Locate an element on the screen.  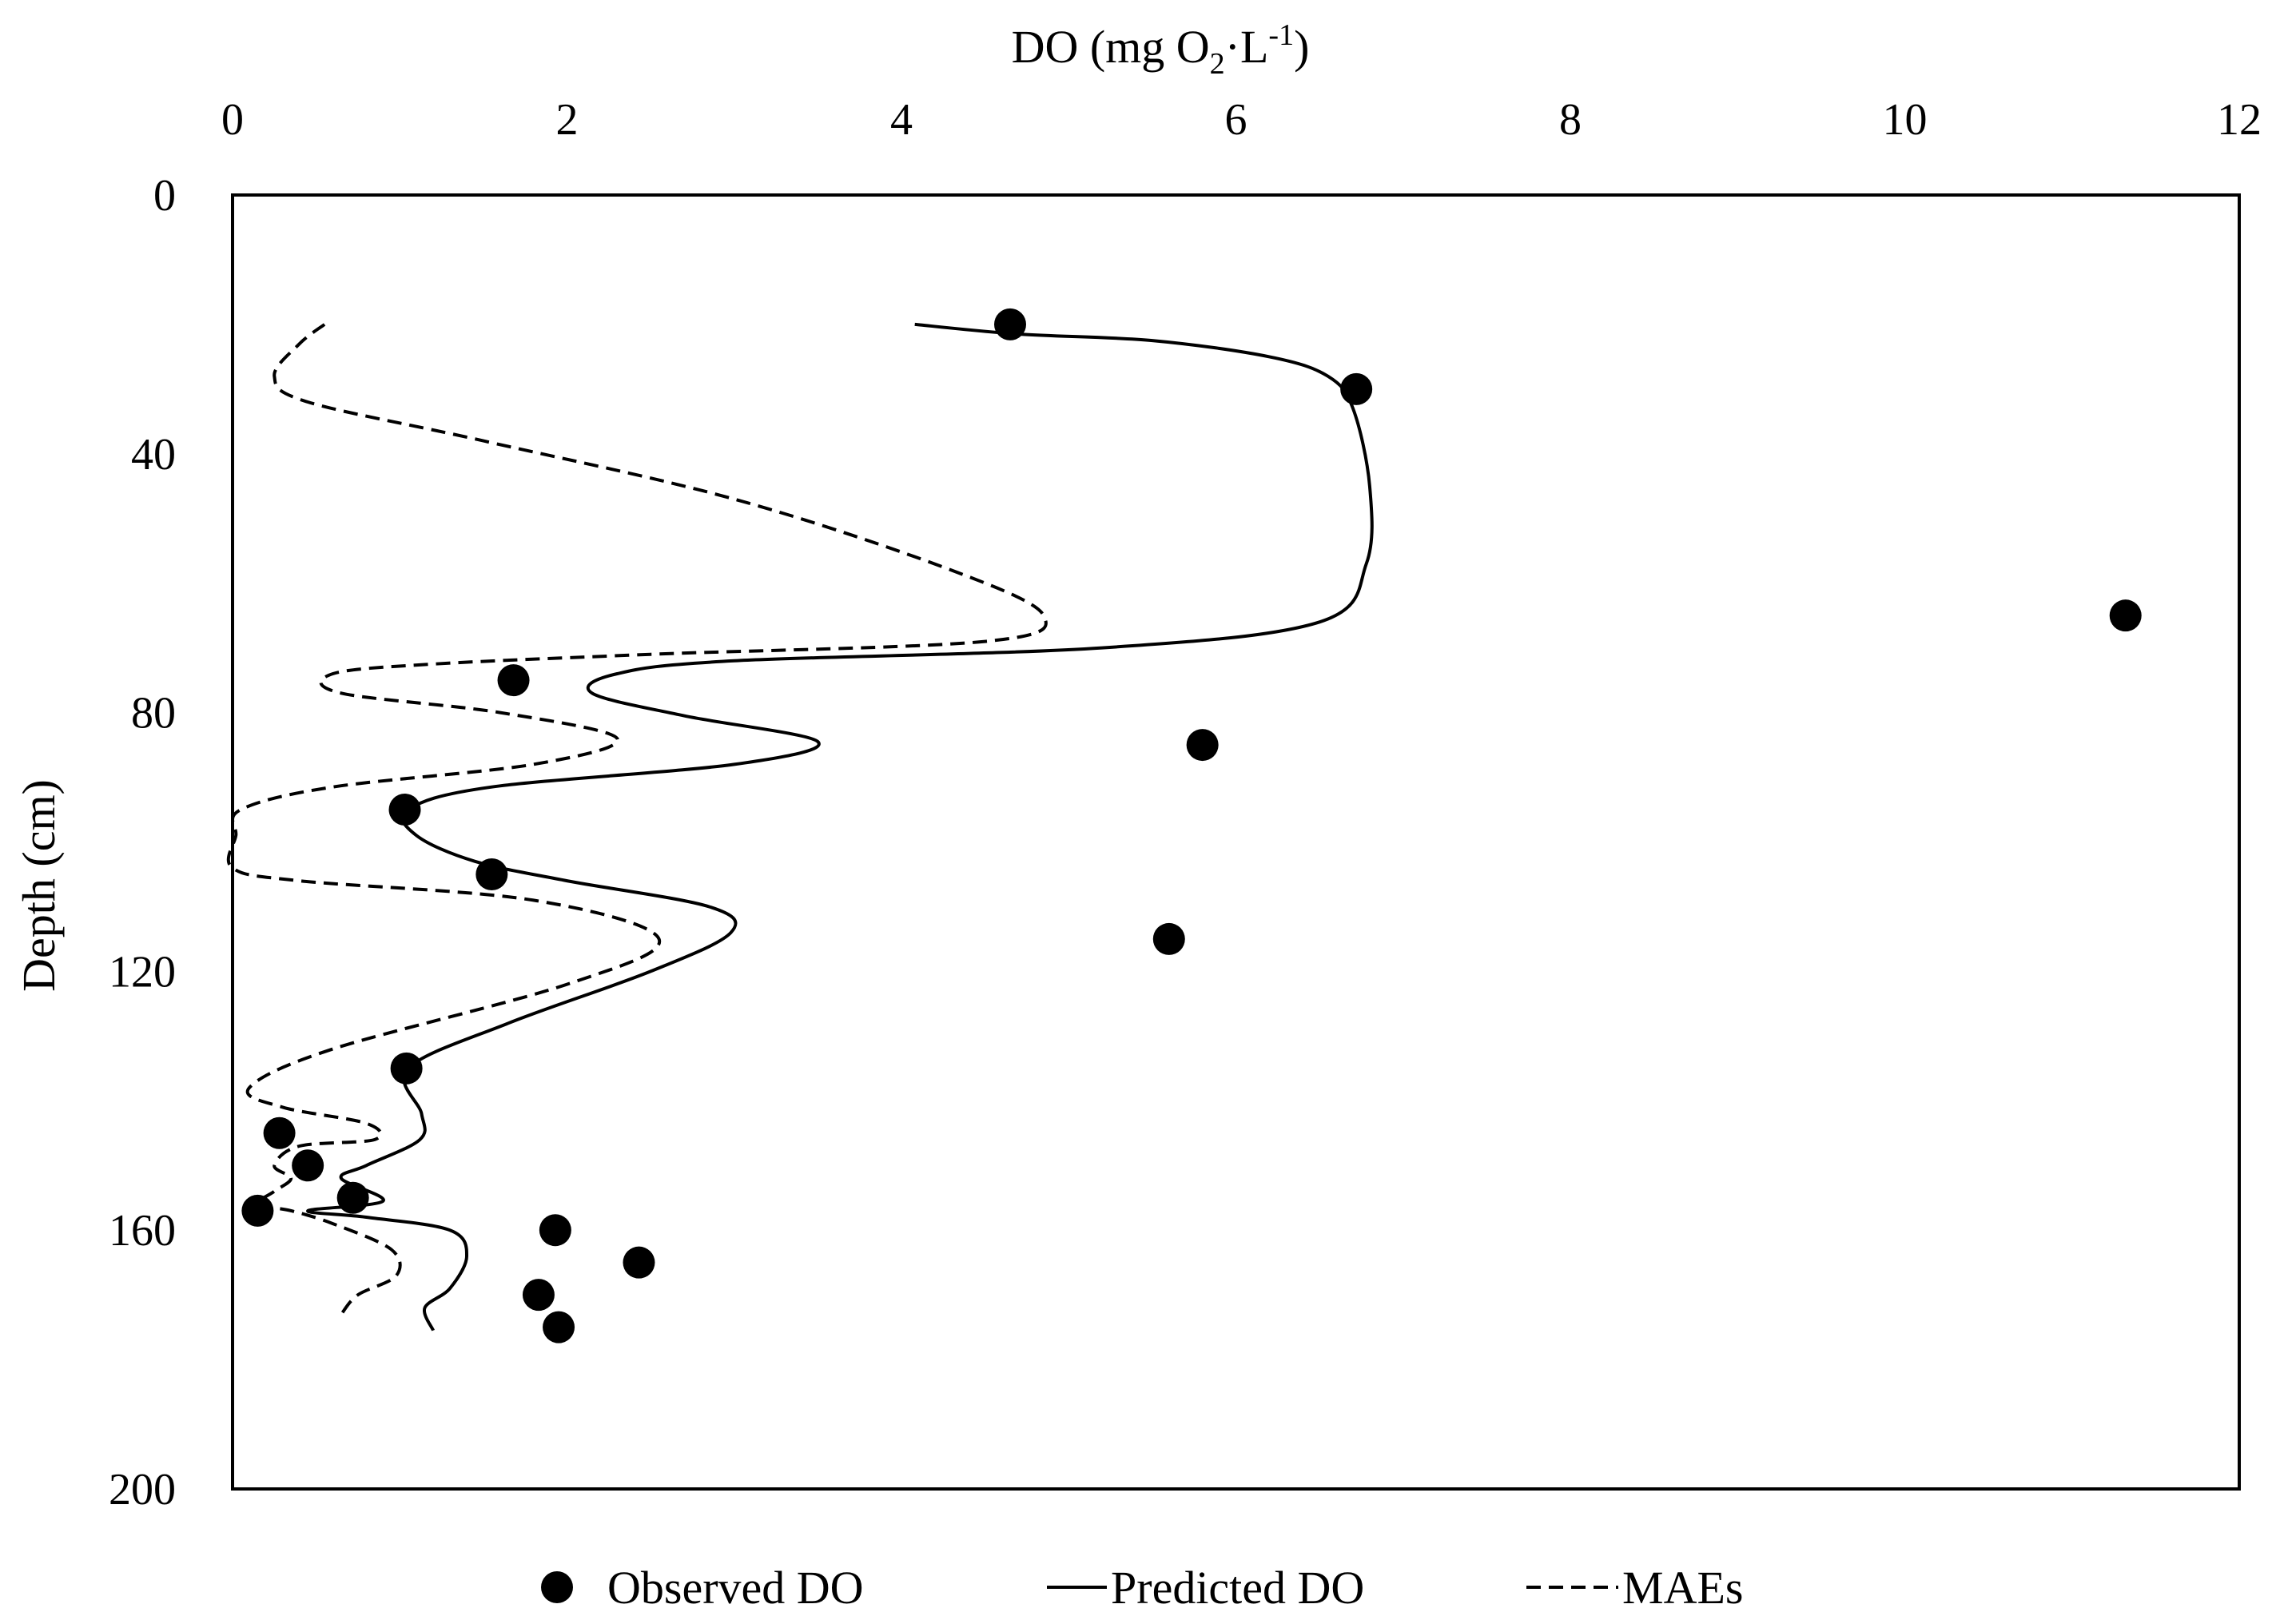
x-tick-labels: 0 2 4 6 8 10 12 is located at coordinates (1241, 120).